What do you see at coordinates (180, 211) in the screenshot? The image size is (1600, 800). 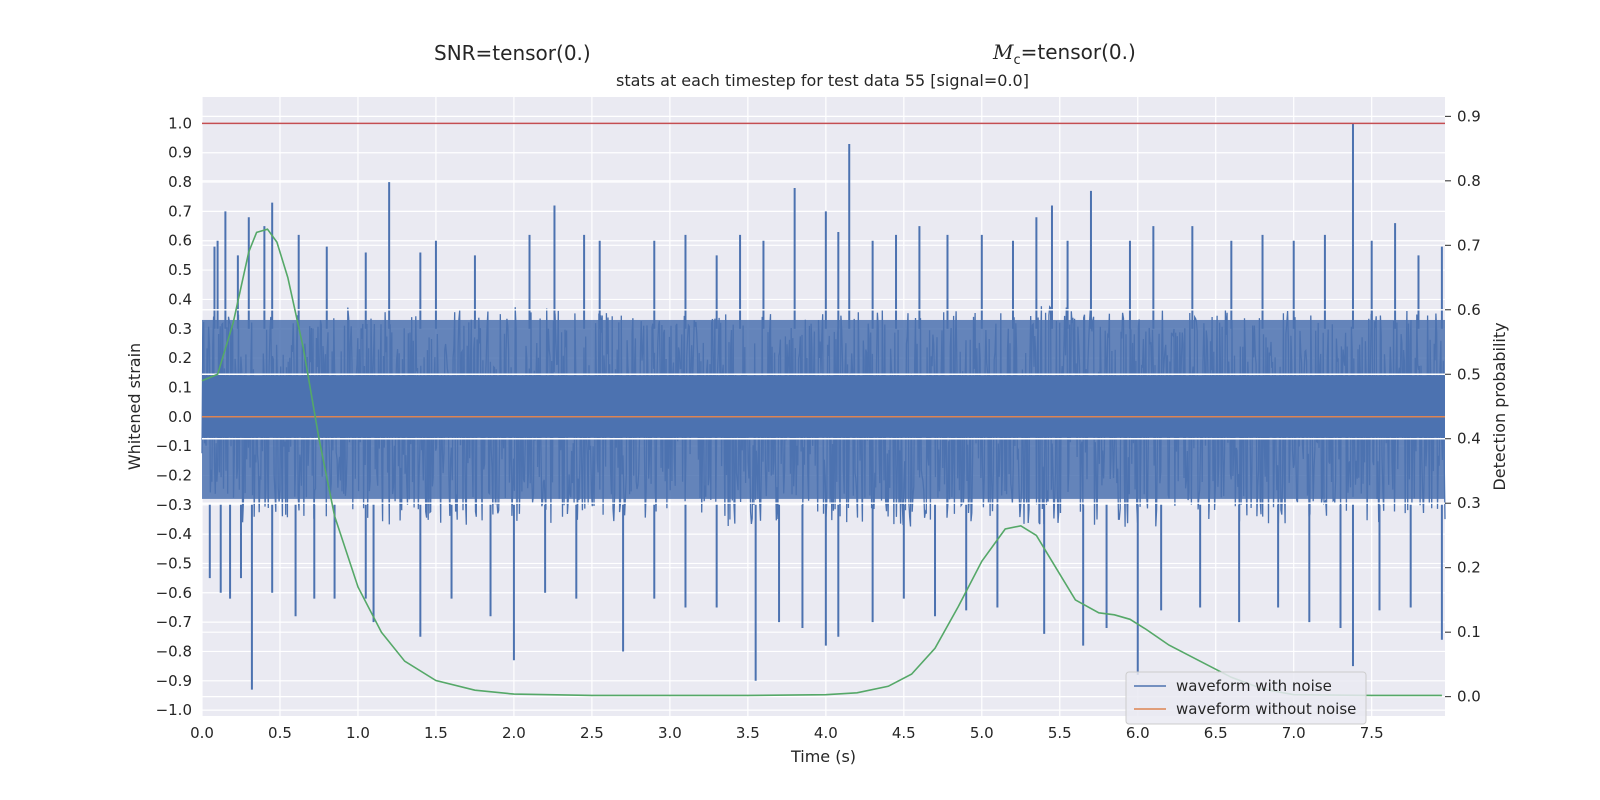 I see `left-y-tick-label: 0.7` at bounding box center [180, 211].